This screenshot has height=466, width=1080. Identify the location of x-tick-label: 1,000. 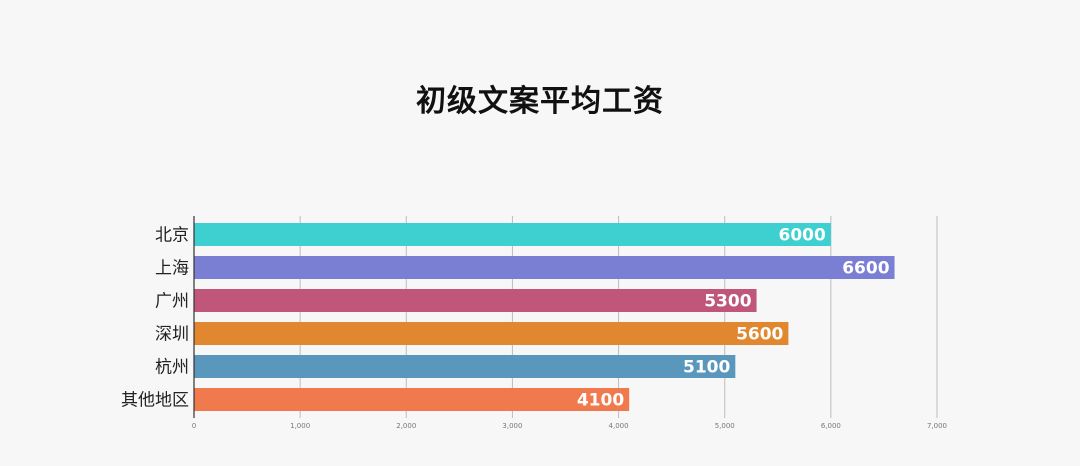
(300, 426).